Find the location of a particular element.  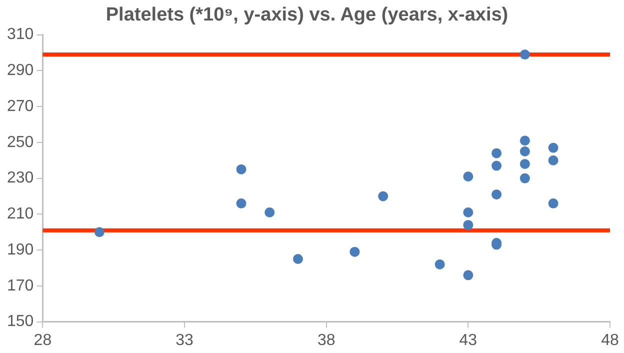

x-tick-label: 43 is located at coordinates (468, 340).